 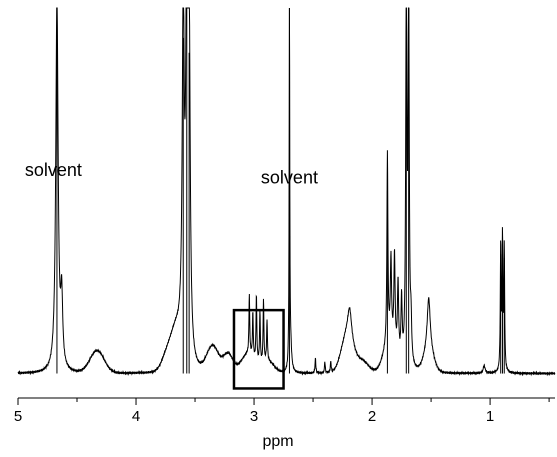 I want to click on annotations: solvent solvent, so click(x=171, y=173).